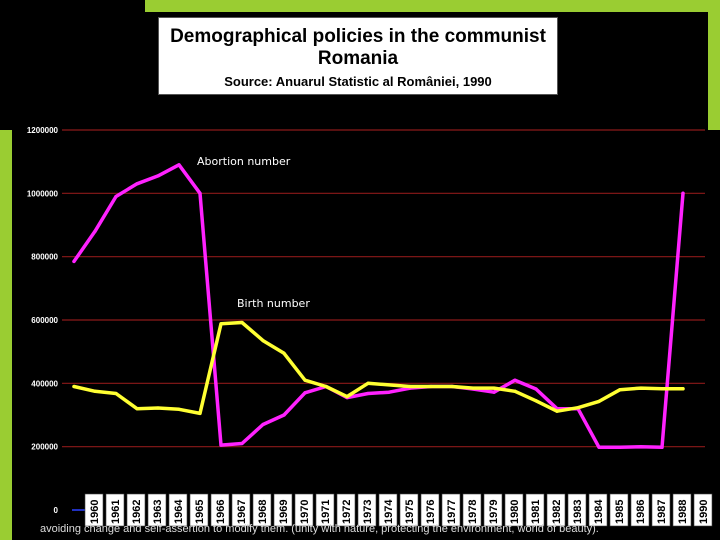 The image size is (720, 540). Describe the element at coordinates (432, 6) in the screenshot. I see `accent-bar-top` at that location.